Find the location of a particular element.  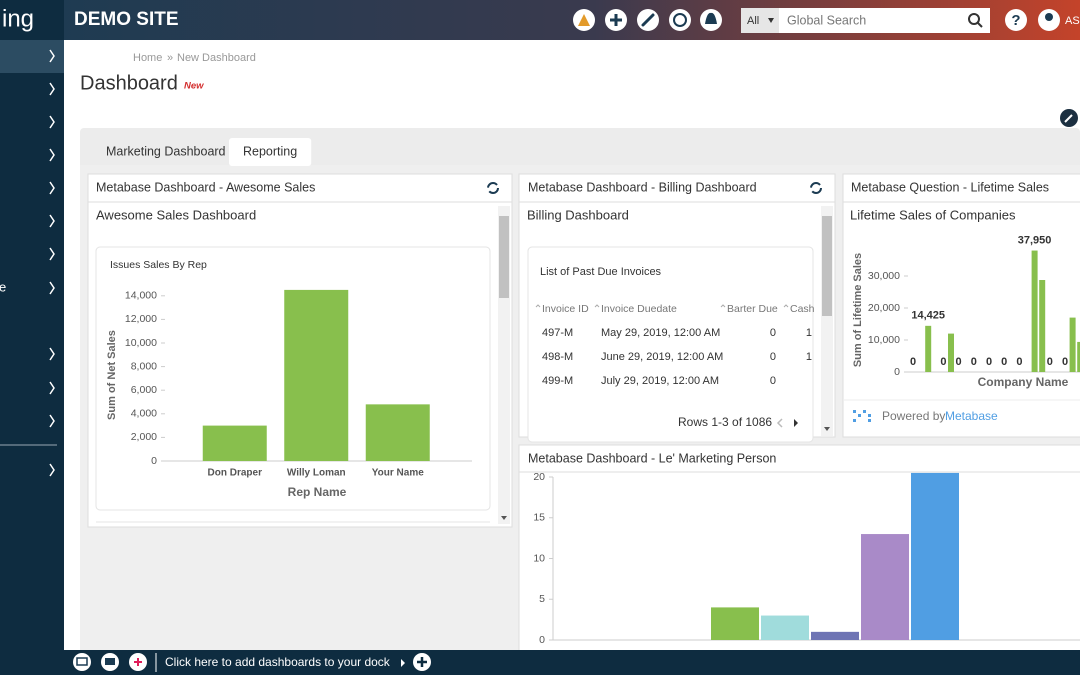

user-name: AS is located at coordinates (1072, 21).